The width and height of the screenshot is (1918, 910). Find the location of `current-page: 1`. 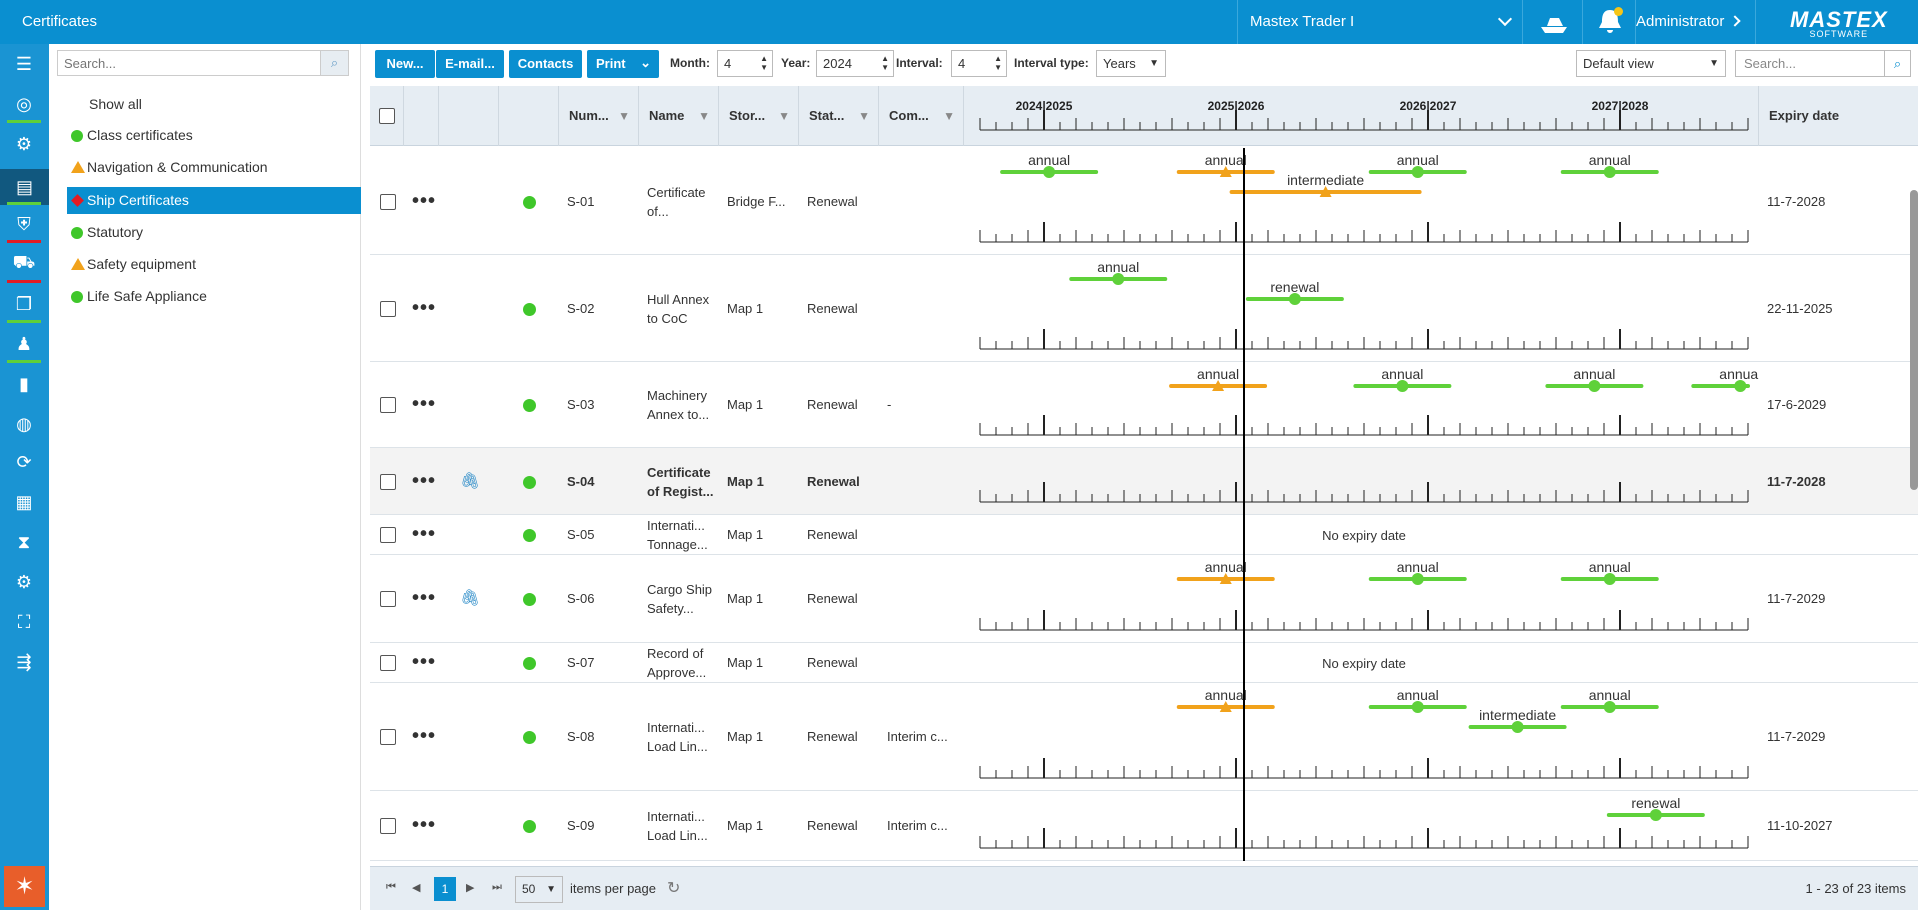

current-page: 1 is located at coordinates (445, 889).